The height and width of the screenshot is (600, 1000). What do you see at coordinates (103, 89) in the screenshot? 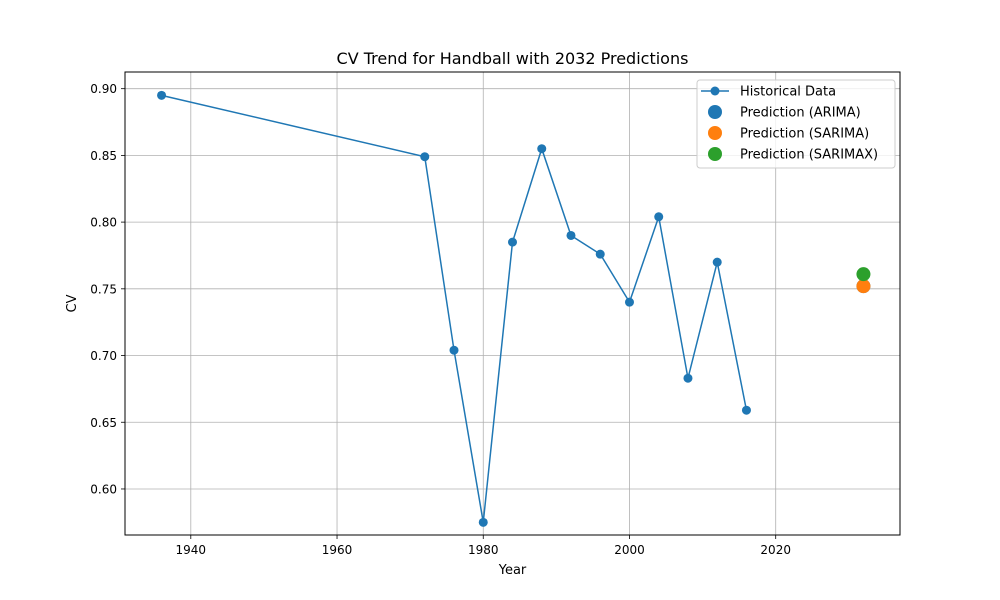
I see `y-tick-label: 0.90` at bounding box center [103, 89].